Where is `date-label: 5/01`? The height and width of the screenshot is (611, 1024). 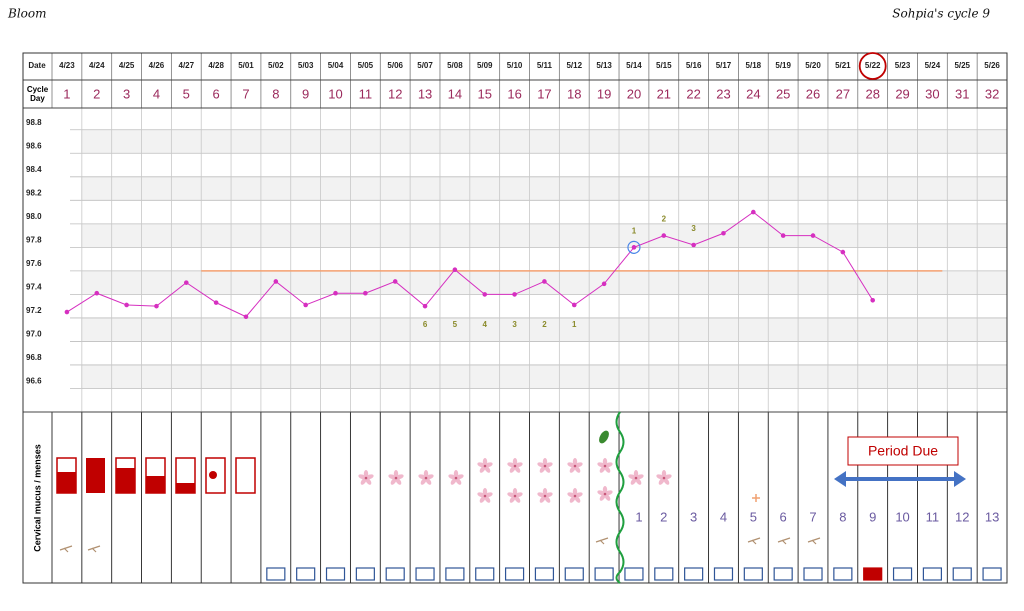
date-label: 5/01 is located at coordinates (246, 65).